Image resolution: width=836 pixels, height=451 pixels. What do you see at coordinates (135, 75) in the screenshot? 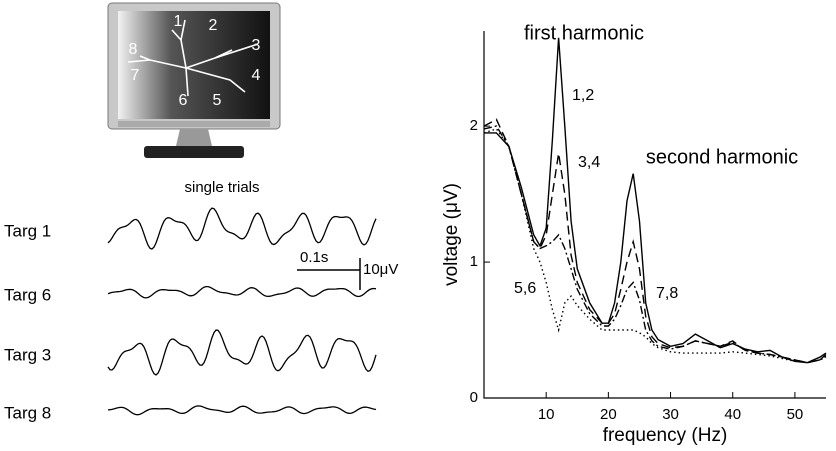
I see `monitor-label: 7` at bounding box center [135, 75].